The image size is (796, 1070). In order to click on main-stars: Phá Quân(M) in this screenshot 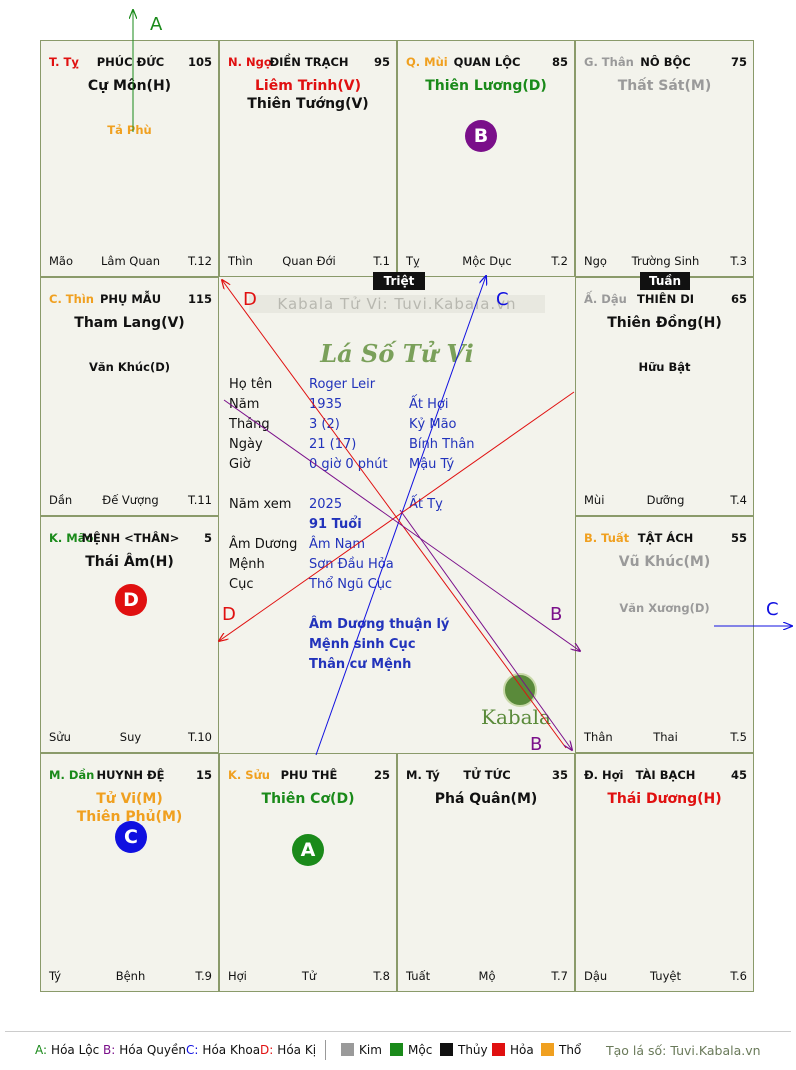, I will do `click(486, 799)`.